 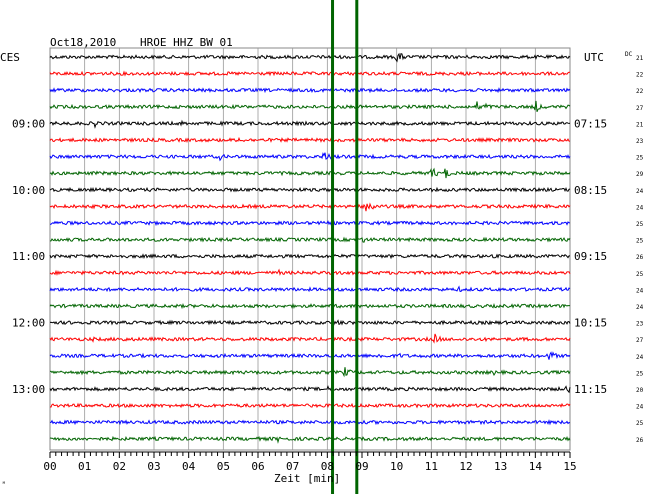 What do you see at coordinates (10, 57) in the screenshot?
I see `left-timezone: CES` at bounding box center [10, 57].